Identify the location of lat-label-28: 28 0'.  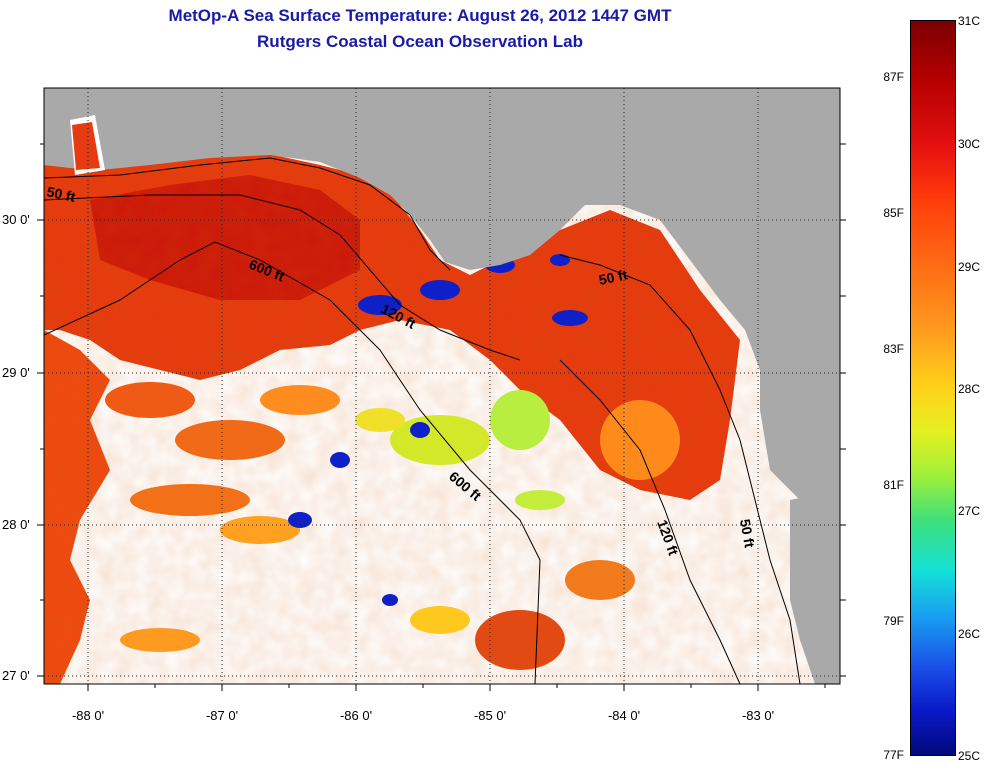
(16, 524).